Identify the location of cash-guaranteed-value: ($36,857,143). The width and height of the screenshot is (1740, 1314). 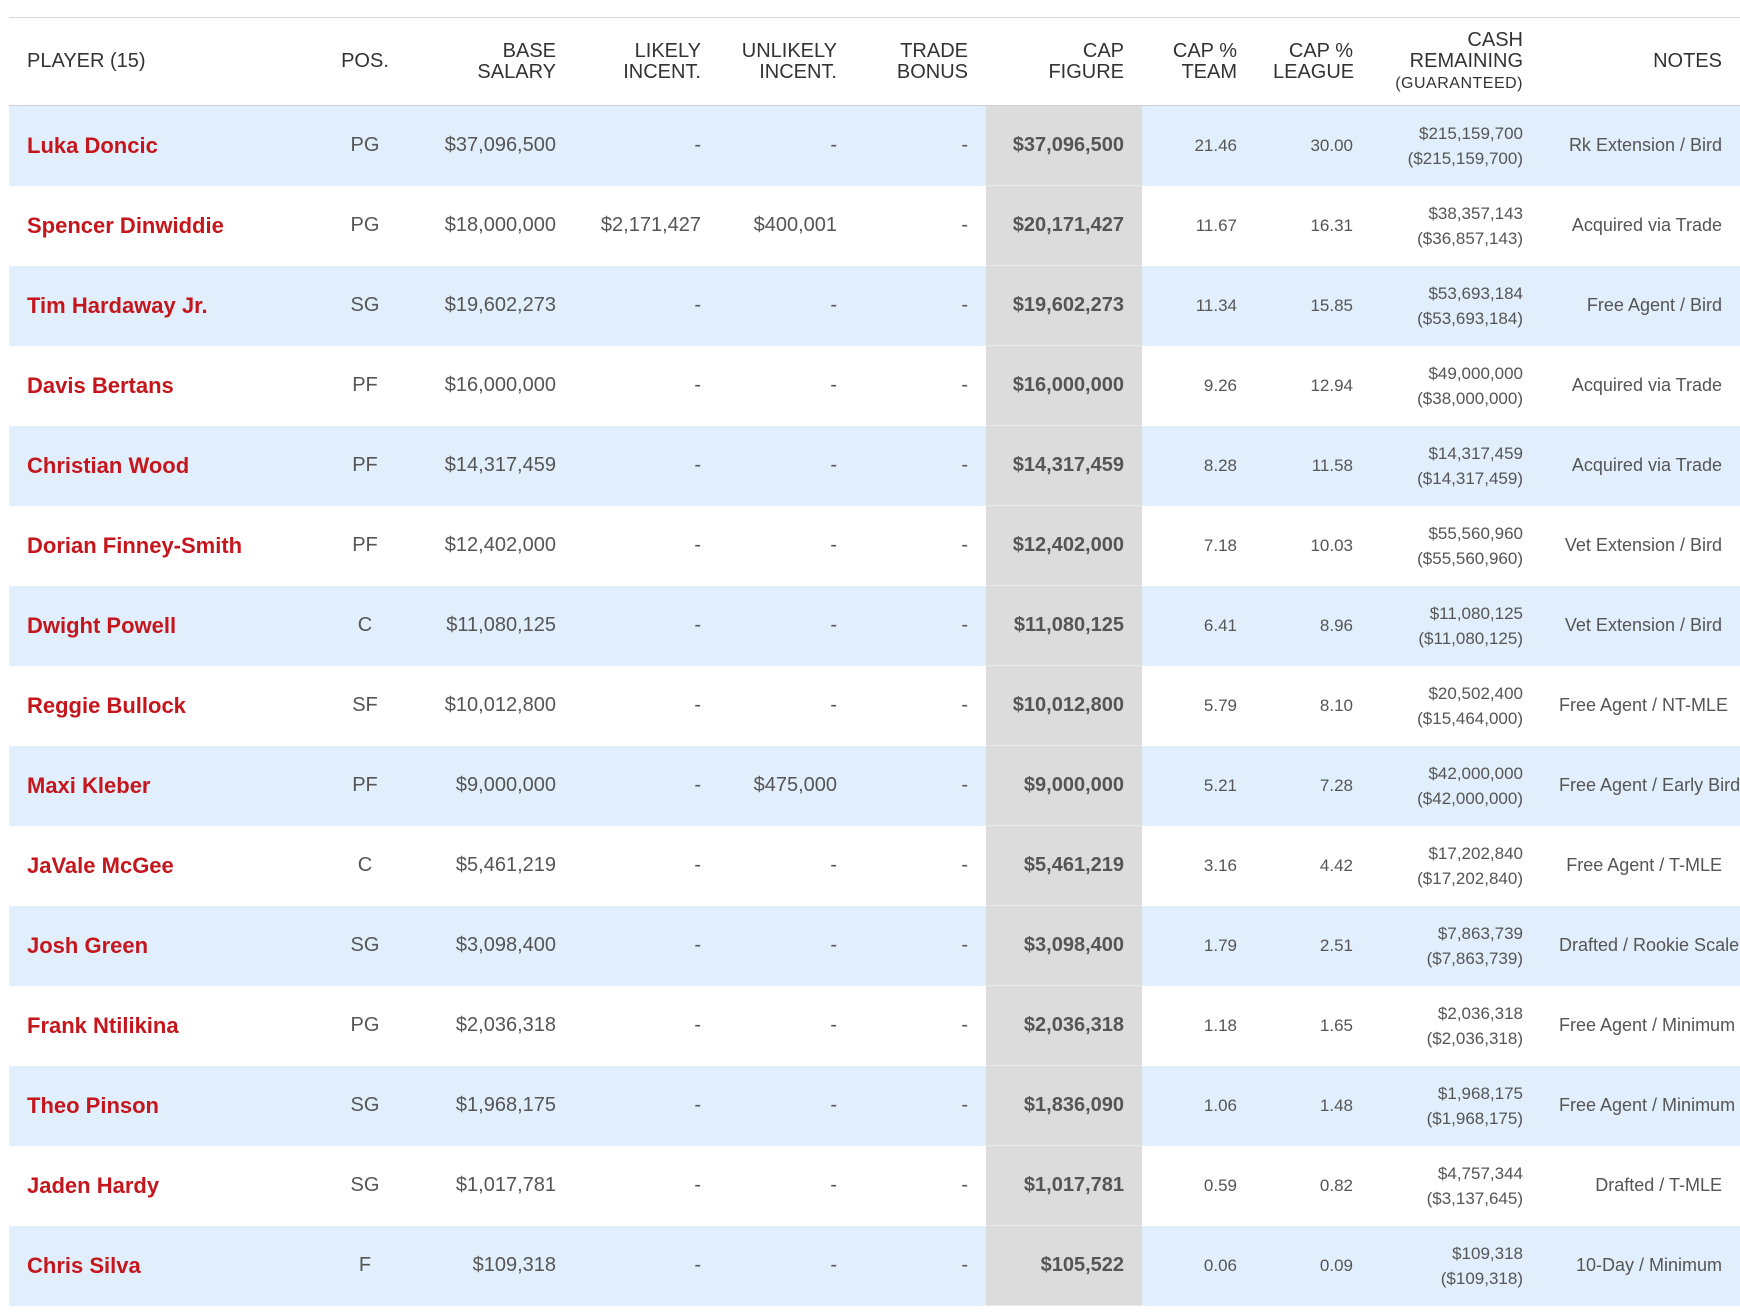
(1470, 238).